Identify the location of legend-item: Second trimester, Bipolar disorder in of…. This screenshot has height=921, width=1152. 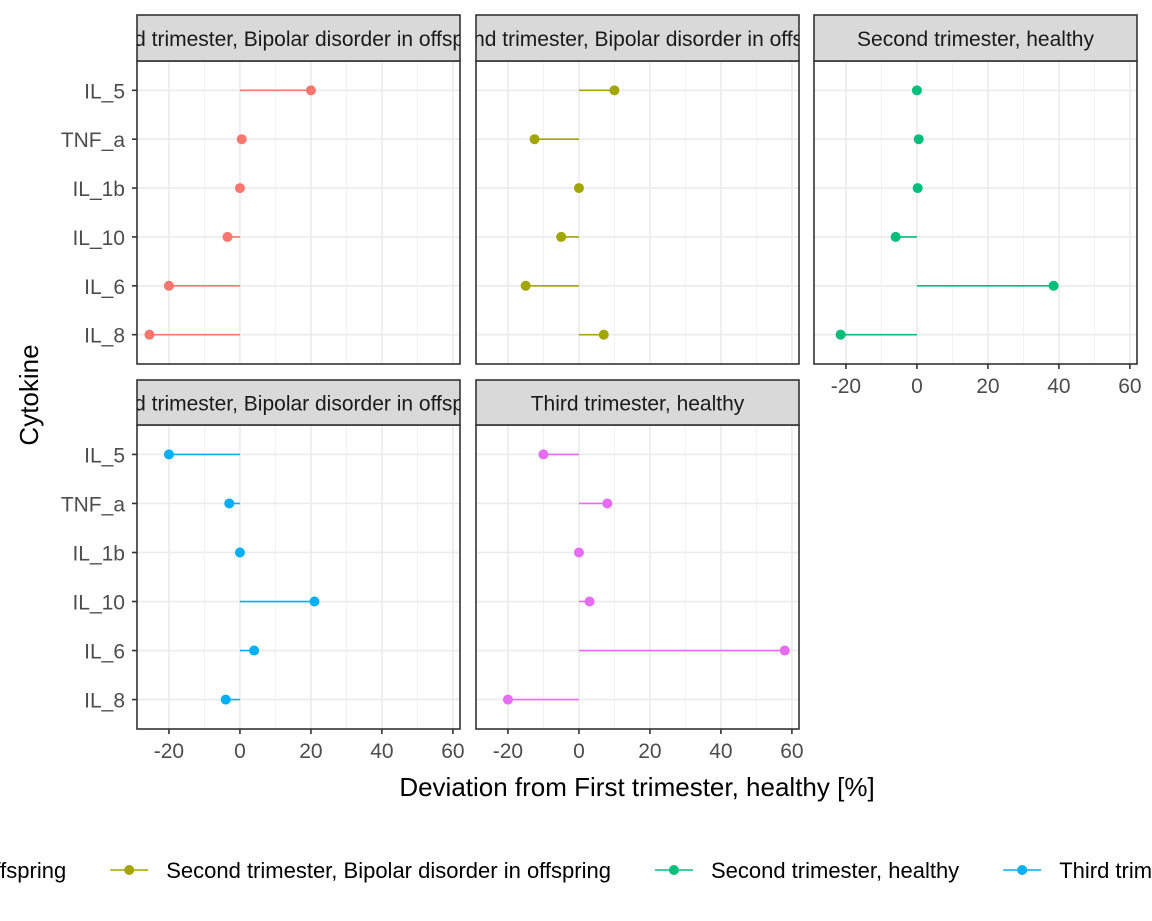
(360, 870).